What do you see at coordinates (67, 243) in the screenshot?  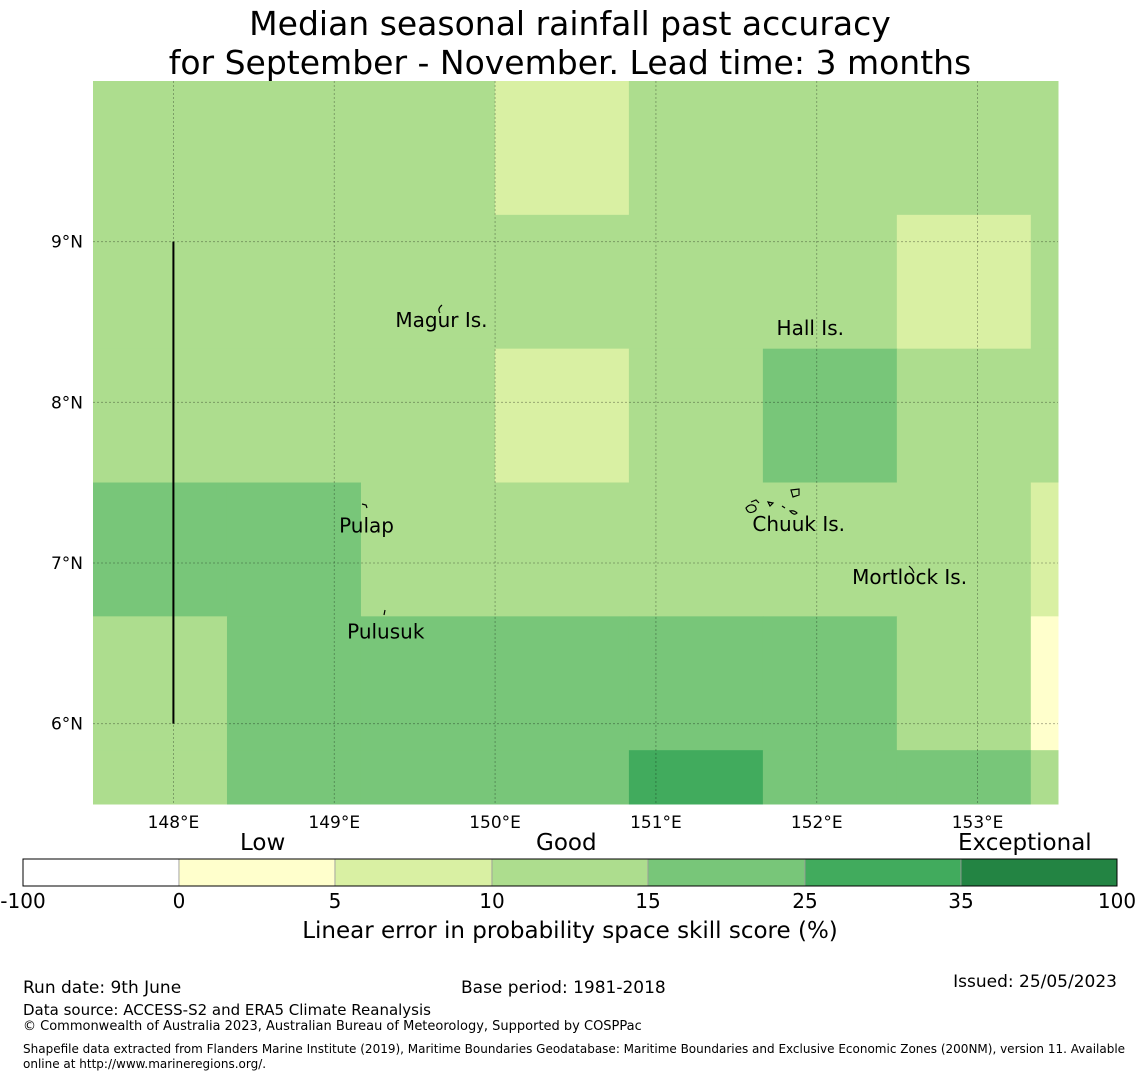 I see `lat-tick-label: 9°N` at bounding box center [67, 243].